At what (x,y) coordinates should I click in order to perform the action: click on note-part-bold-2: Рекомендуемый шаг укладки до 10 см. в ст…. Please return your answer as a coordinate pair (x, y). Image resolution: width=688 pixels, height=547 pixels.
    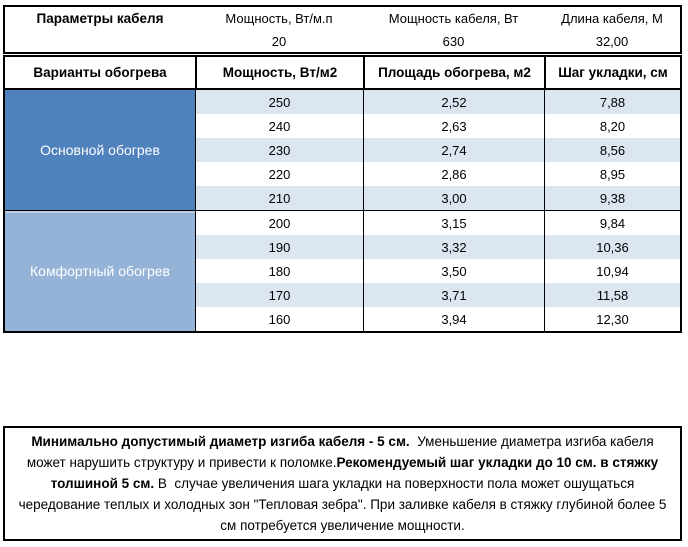
    Looking at the image, I should click on (356, 473).